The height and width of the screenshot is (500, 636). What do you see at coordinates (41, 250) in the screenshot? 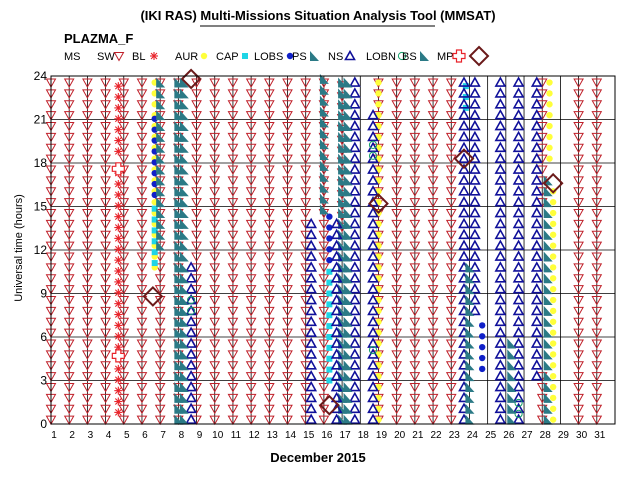
I see `y-tick-label: 12` at bounding box center [41, 250].